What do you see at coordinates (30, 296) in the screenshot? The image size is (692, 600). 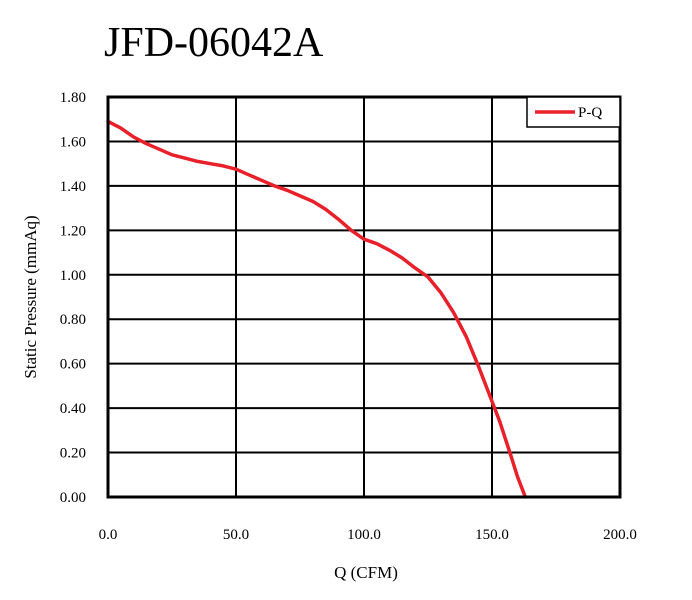 I see `y-axis-label: Static Pressure (mmAq)` at bounding box center [30, 296].